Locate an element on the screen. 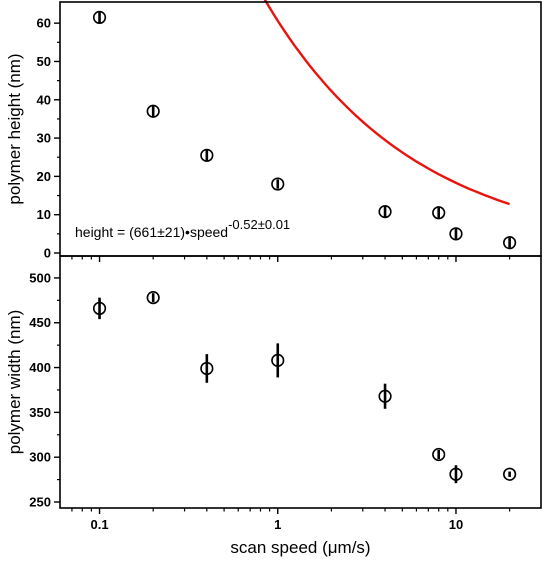 This screenshot has width=544, height=562. bottom-ytick-label: 250 is located at coordinates (40, 502).